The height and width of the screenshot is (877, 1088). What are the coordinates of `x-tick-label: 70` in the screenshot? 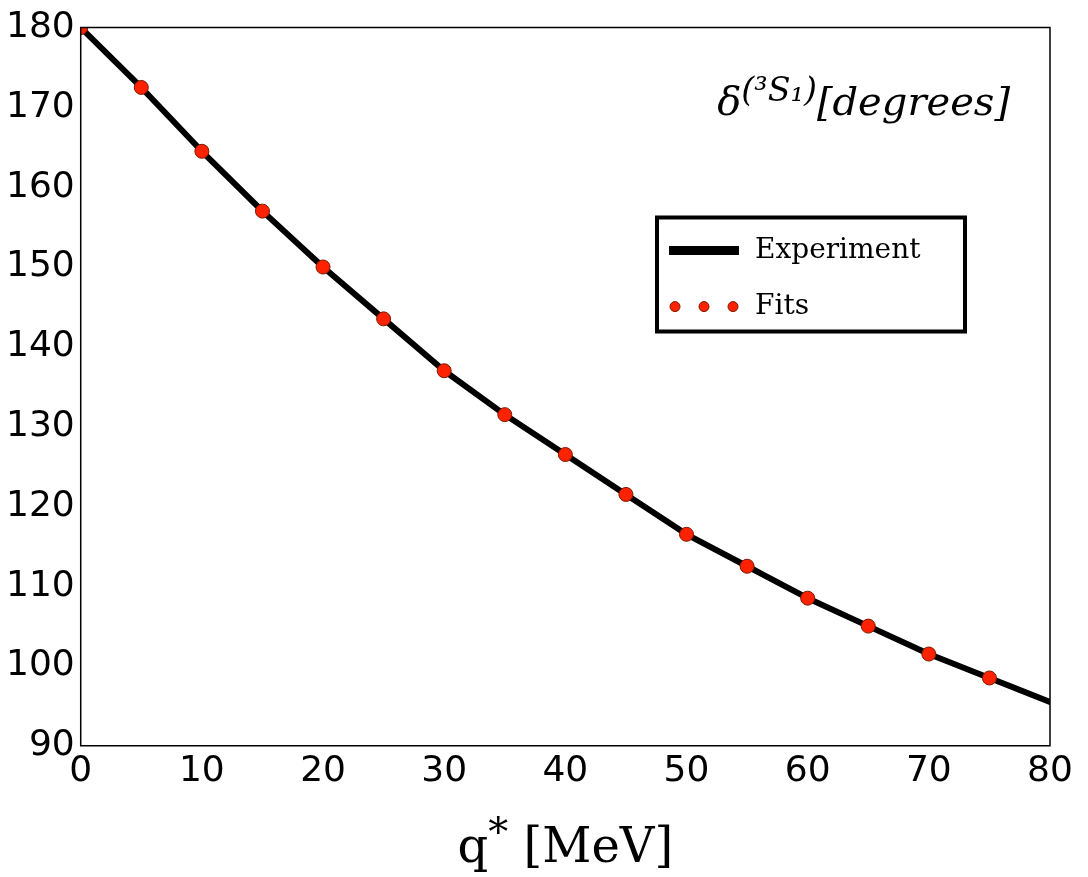 It's located at (928, 768).